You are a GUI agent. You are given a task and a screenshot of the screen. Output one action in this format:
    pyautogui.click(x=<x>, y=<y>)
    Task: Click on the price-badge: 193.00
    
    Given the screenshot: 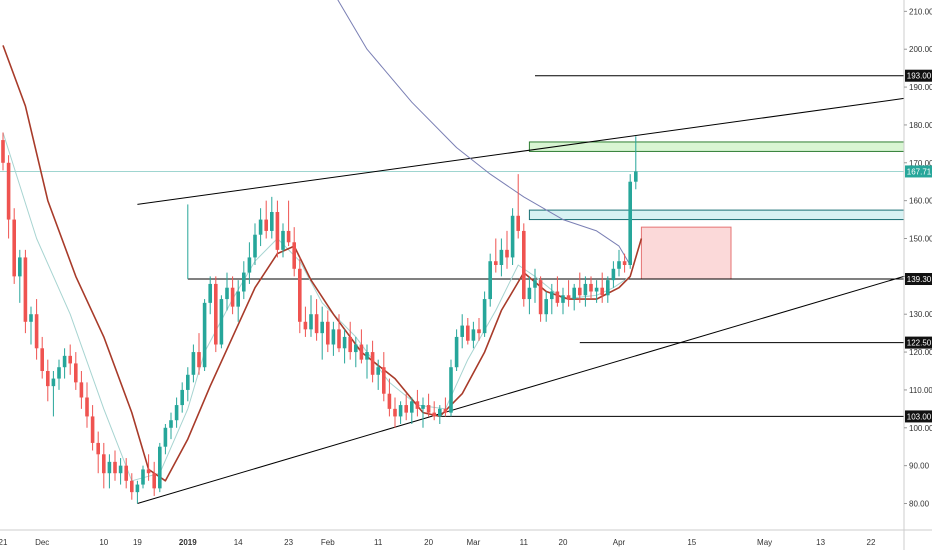 What is the action you would take?
    pyautogui.click(x=918, y=75)
    